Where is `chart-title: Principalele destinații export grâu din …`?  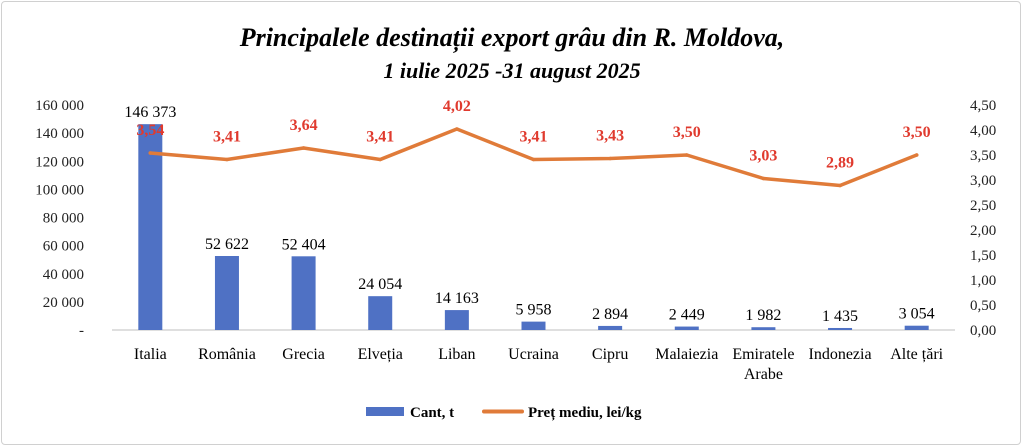 chart-title: Principalele destinații export grâu din … is located at coordinates (512, 38).